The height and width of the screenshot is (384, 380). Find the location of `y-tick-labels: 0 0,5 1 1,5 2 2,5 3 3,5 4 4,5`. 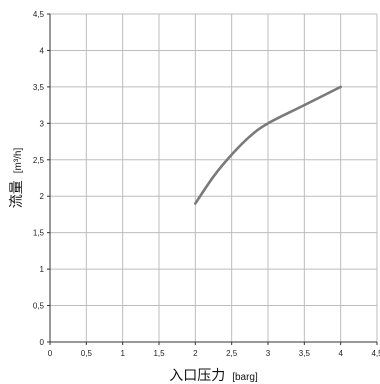

y-tick-labels: 0 0,5 1 1,5 2 2,5 3 3,5 4 4,5 is located at coordinates (41, 178).